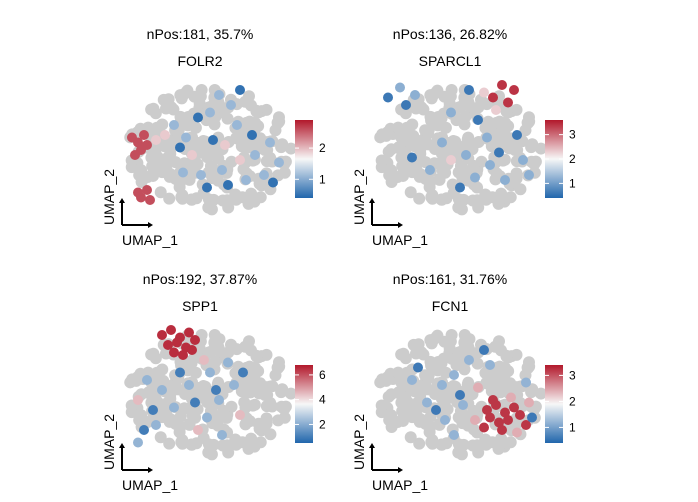  Describe the element at coordinates (372, 200) in the screenshot. I see `umap2-arrowhead` at that location.